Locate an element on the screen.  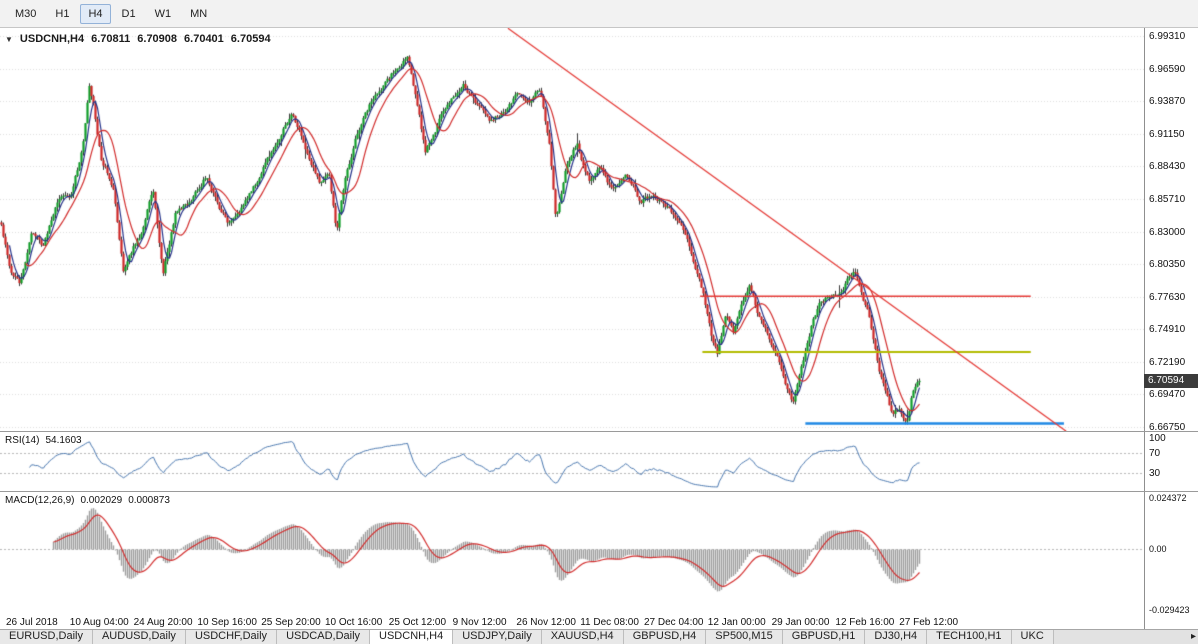
price-axis-label: 6.74910 is located at coordinates (1167, 330).